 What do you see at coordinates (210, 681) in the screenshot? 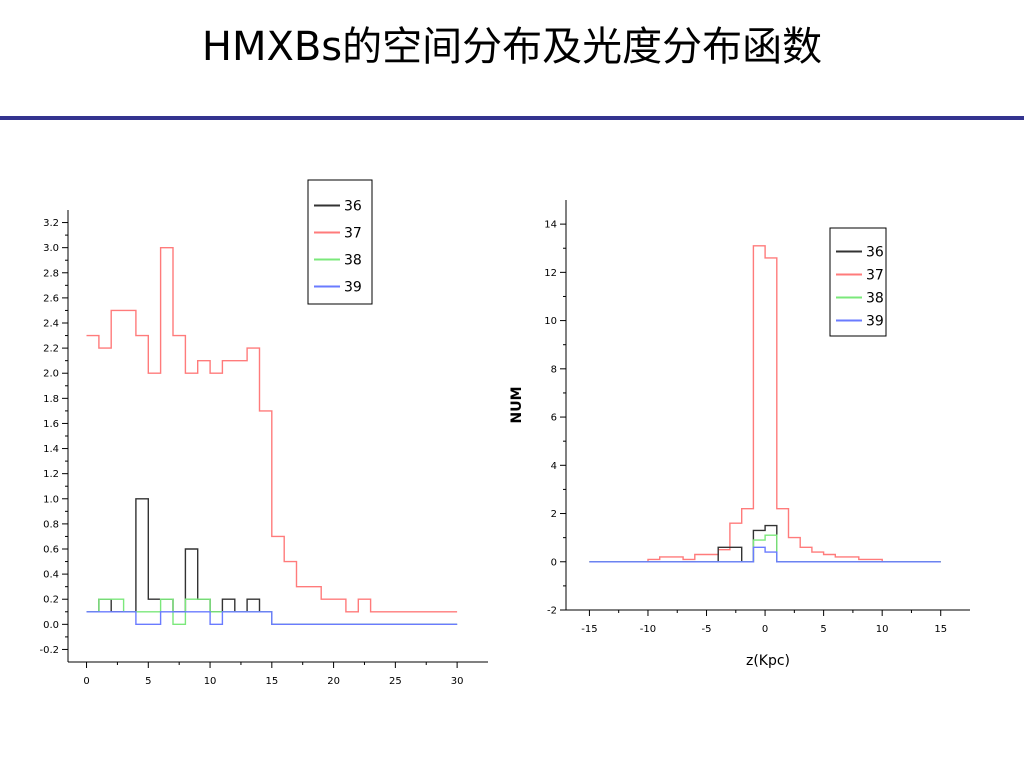
I see `left-x-tick-label: 10` at bounding box center [210, 681].